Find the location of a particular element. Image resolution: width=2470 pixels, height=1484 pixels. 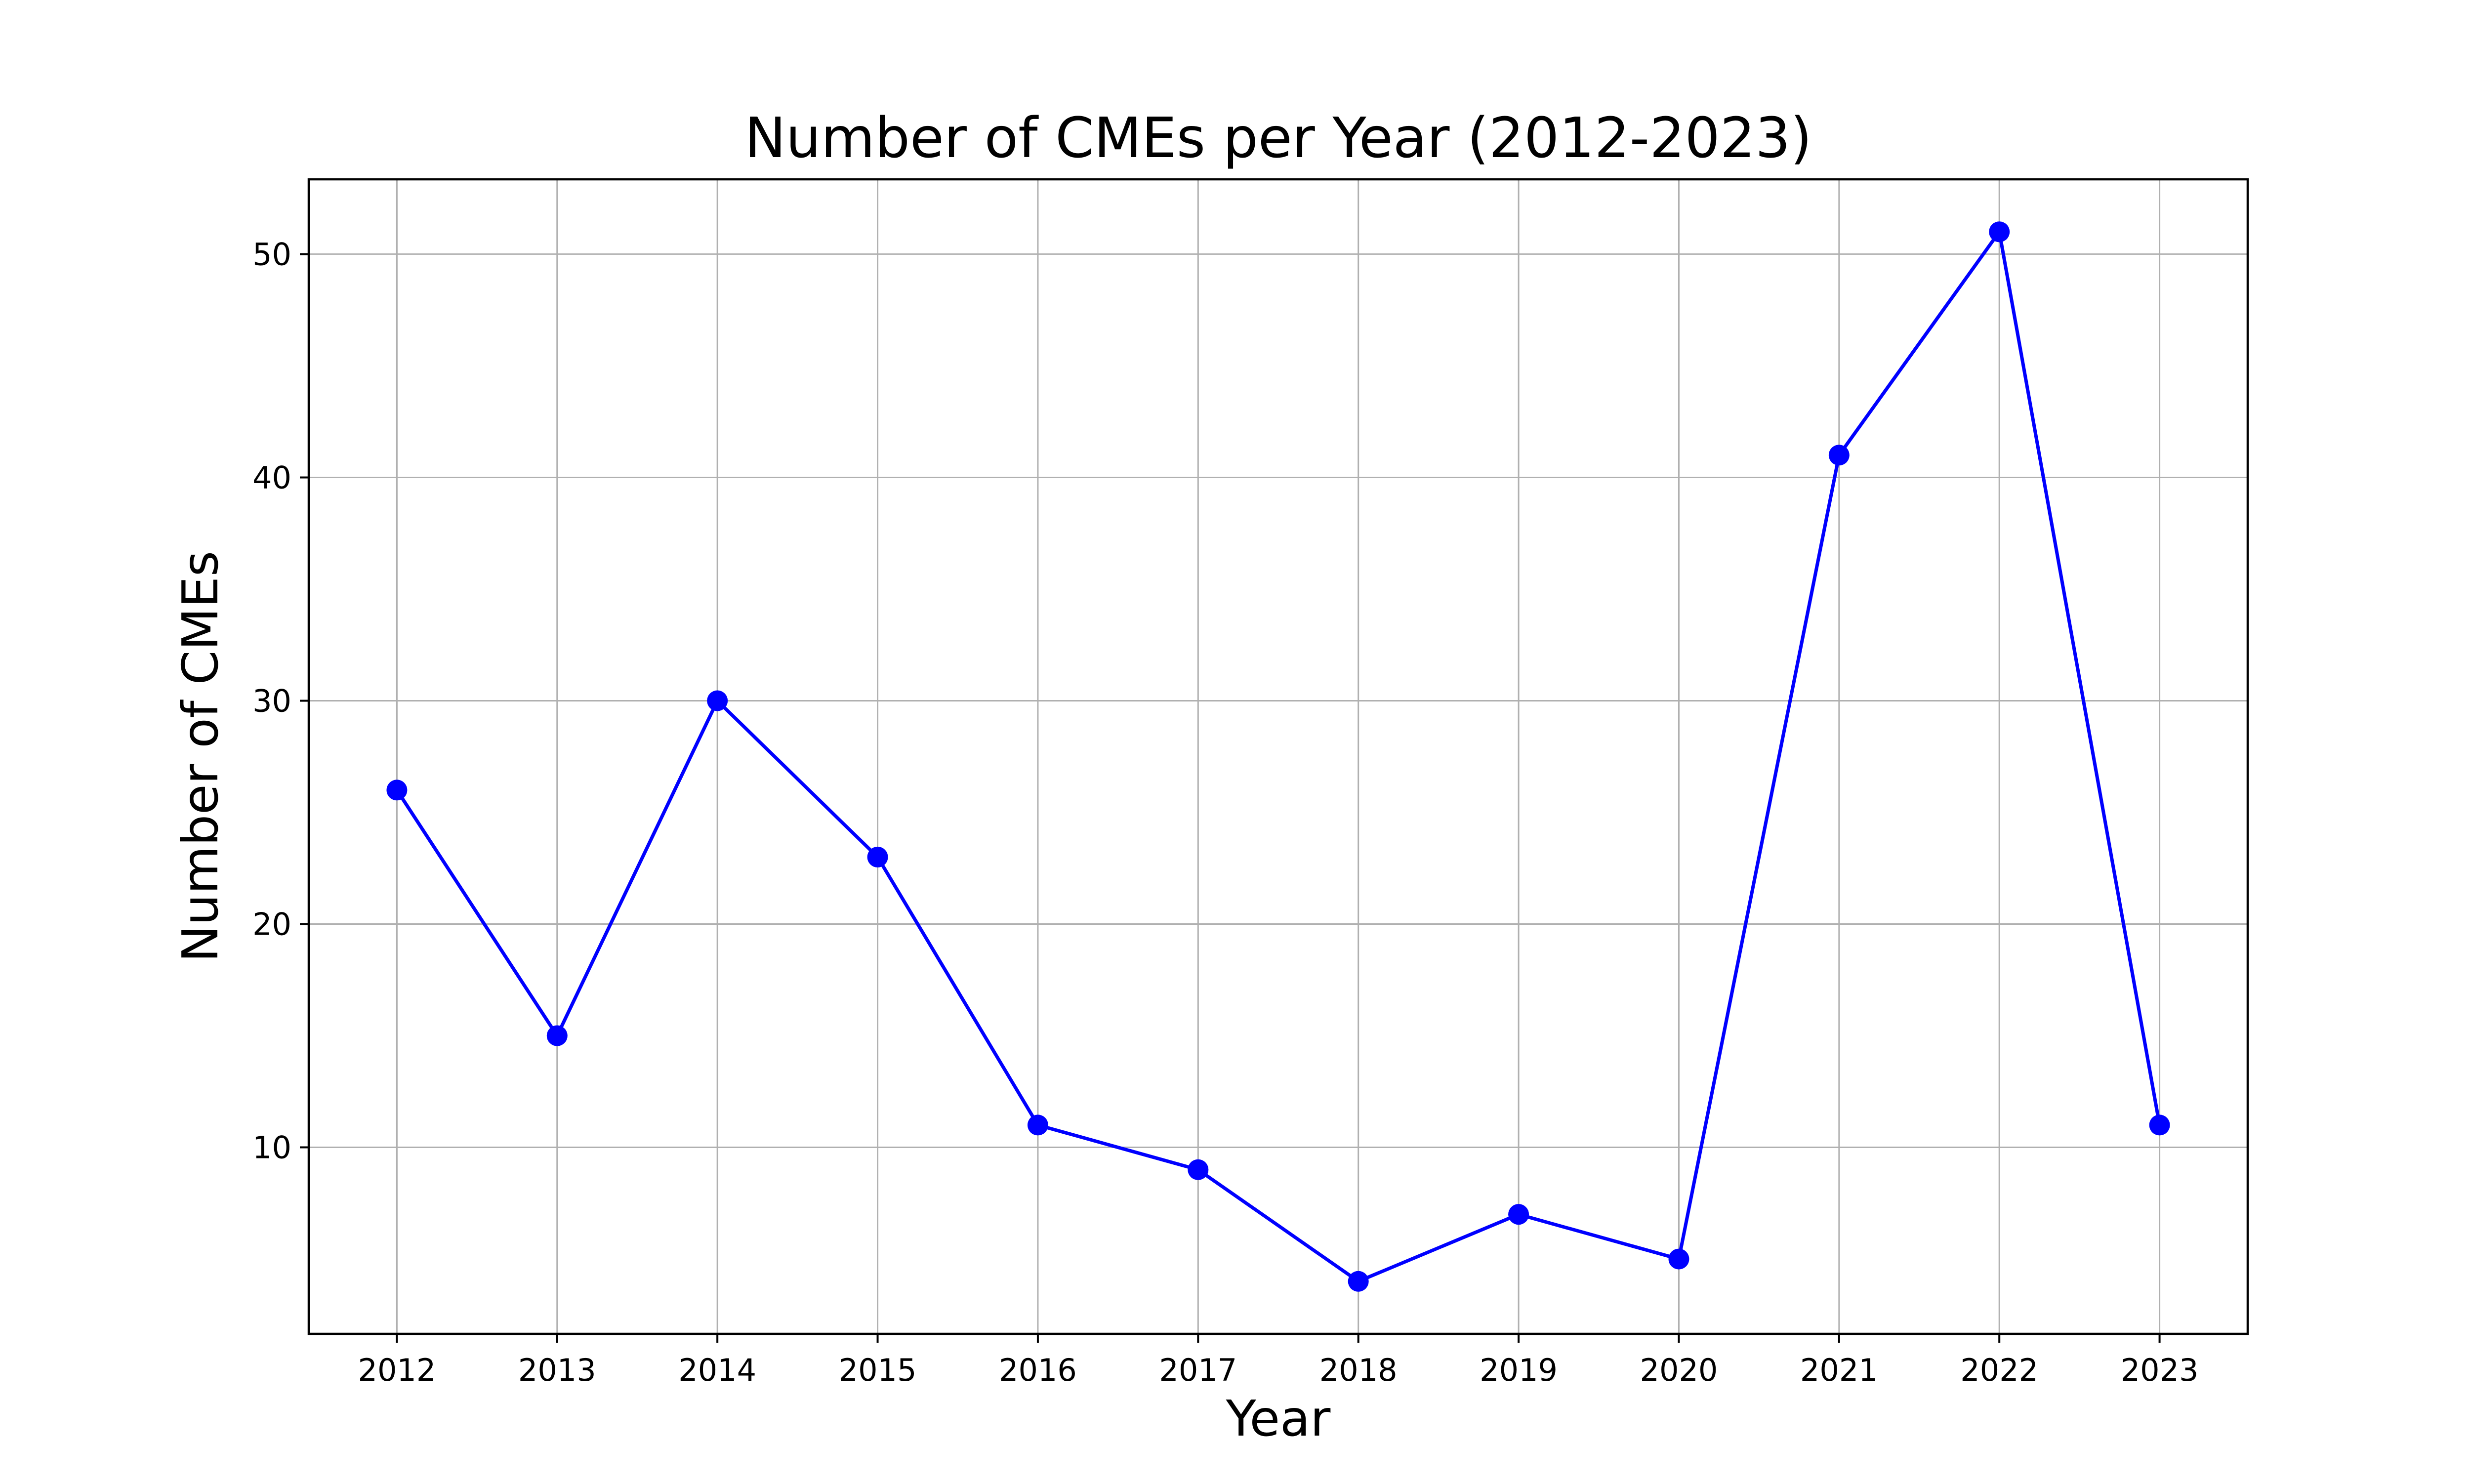

y-tick-label: 20 is located at coordinates (271, 925).